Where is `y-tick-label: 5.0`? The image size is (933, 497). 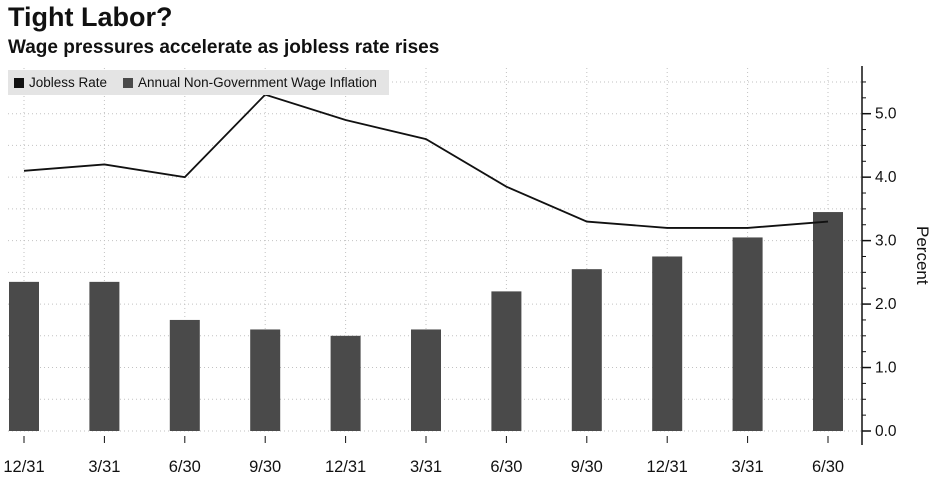 y-tick-label: 5.0 is located at coordinates (886, 114).